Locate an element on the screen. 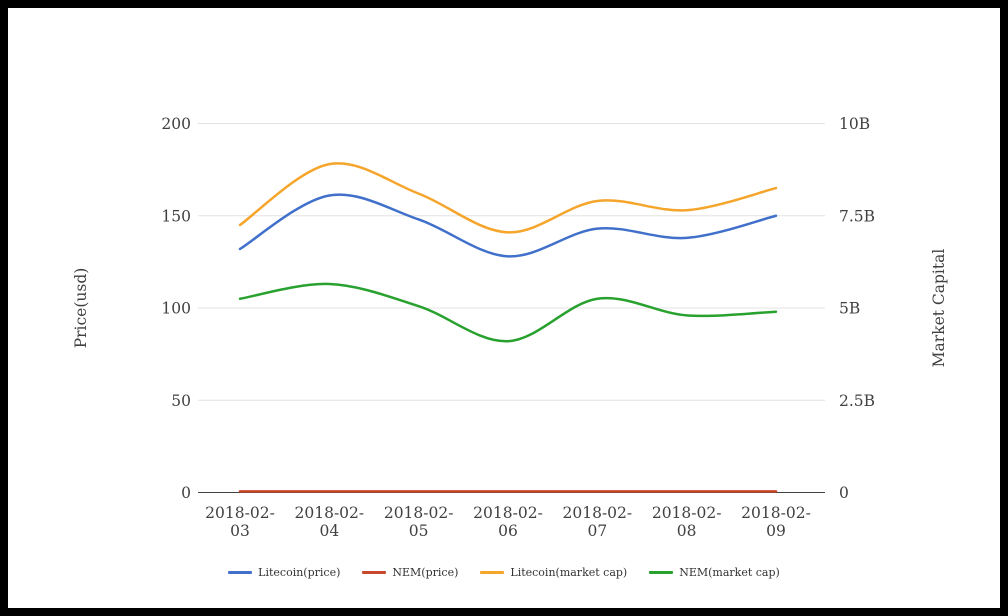  x-axis-tick-label: 06 is located at coordinates (508, 531).